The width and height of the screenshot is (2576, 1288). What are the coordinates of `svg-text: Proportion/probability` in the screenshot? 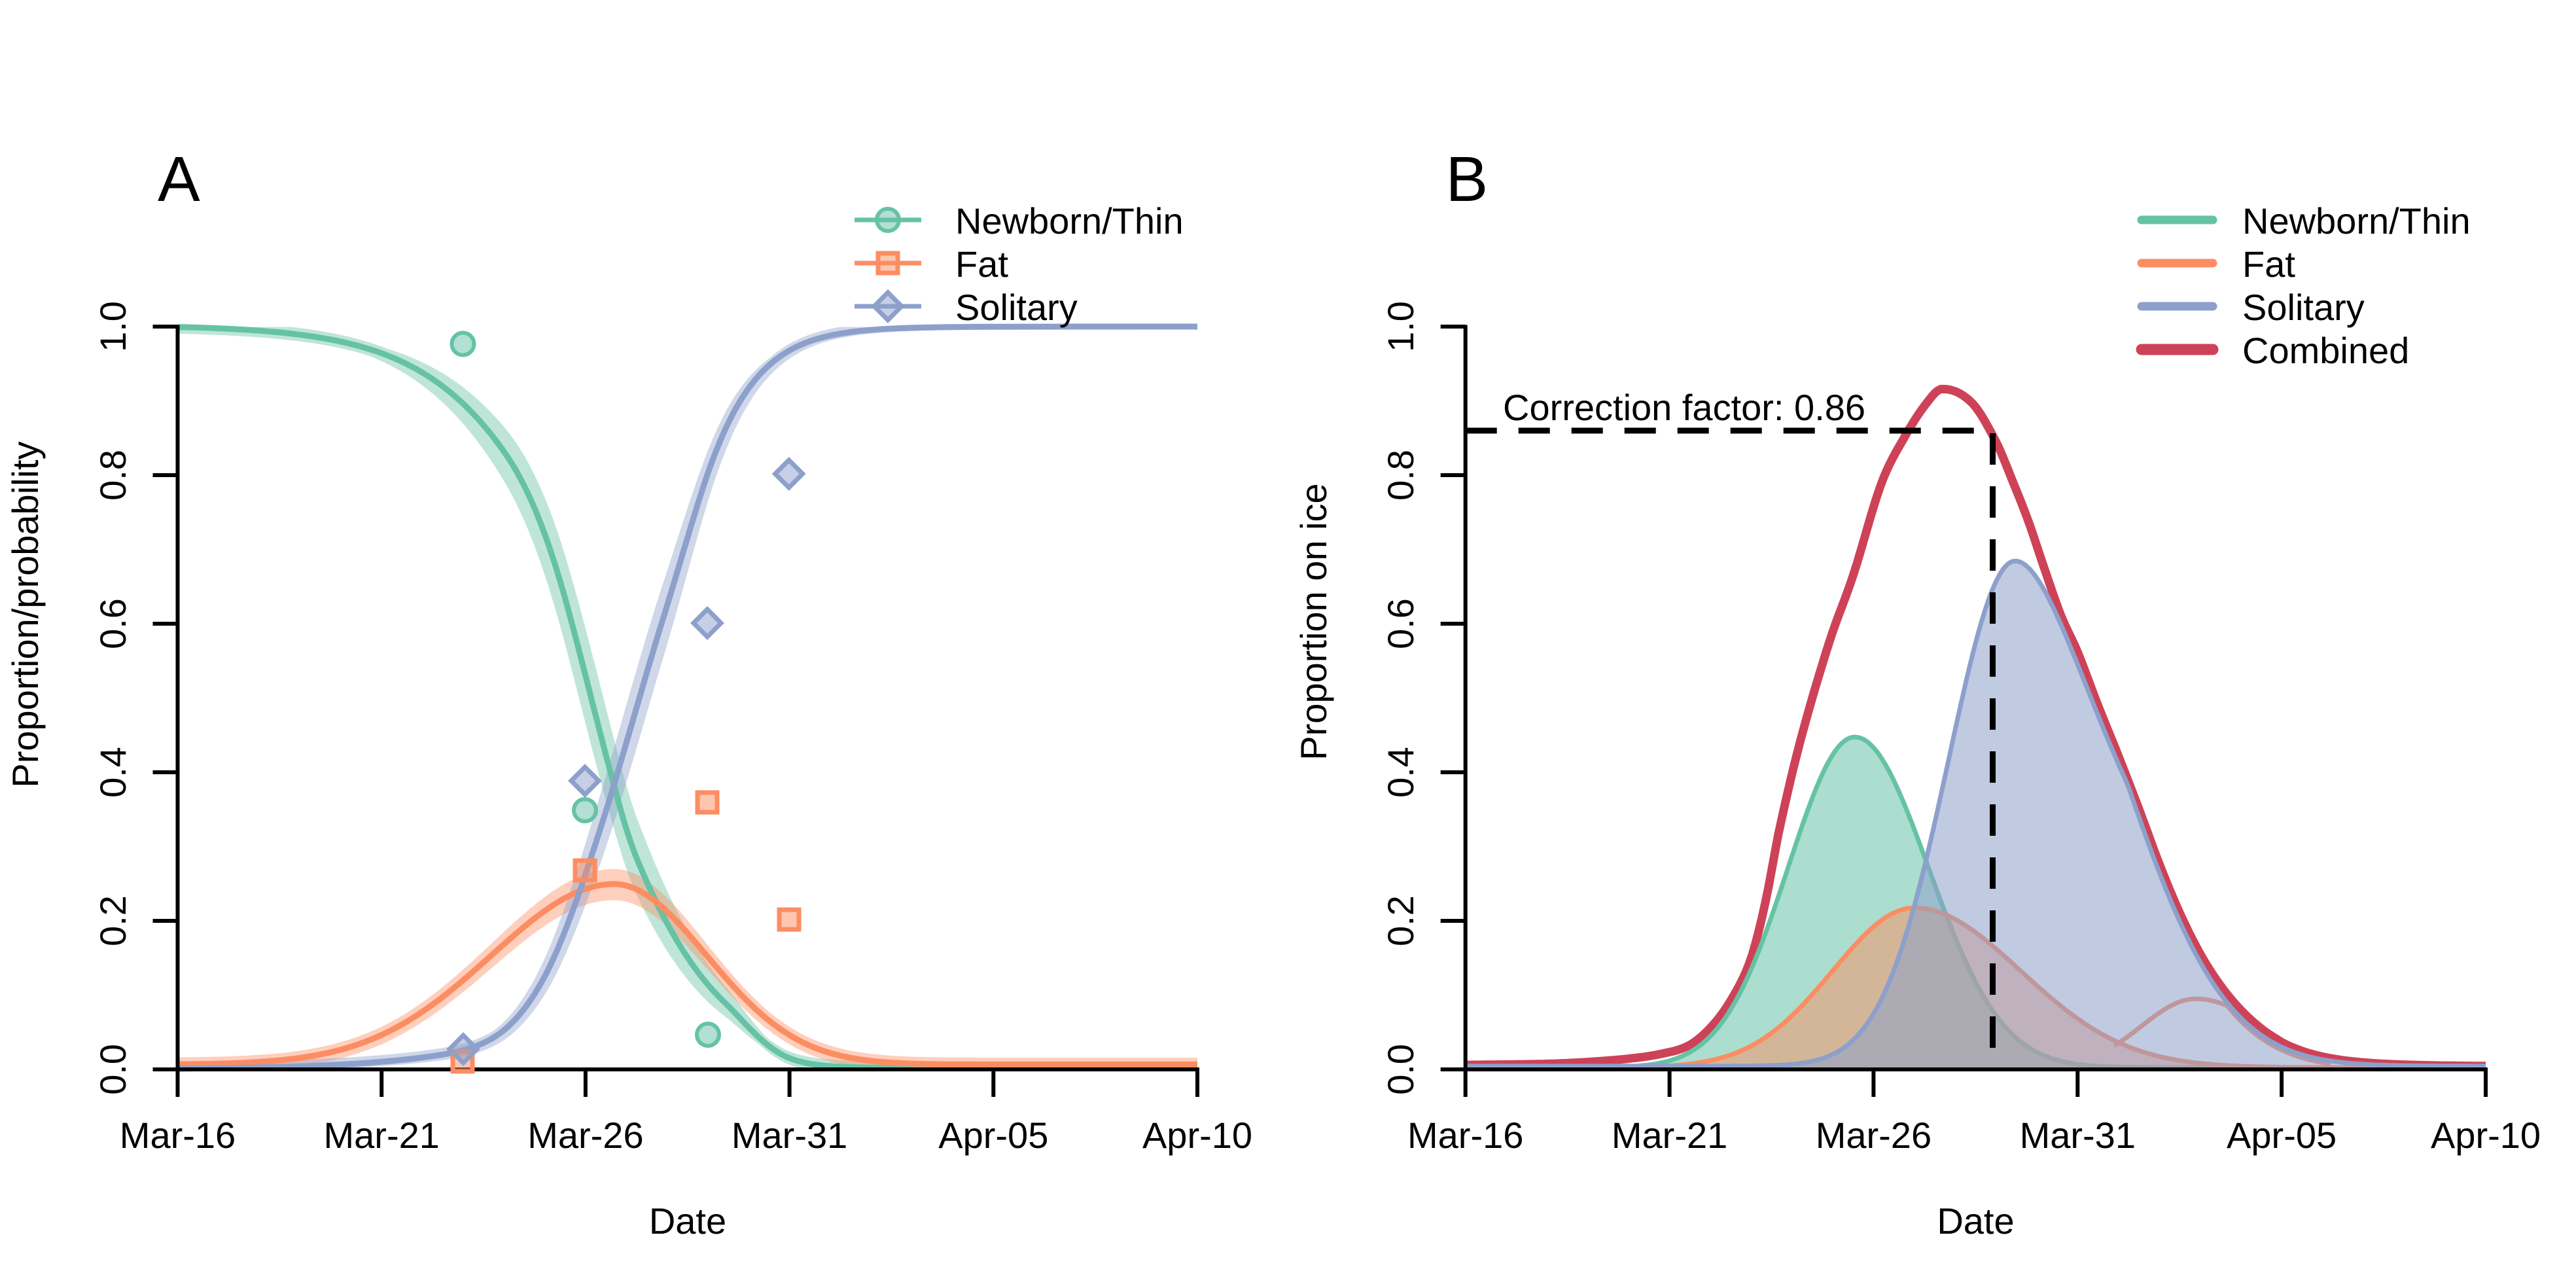 It's located at (25, 614).